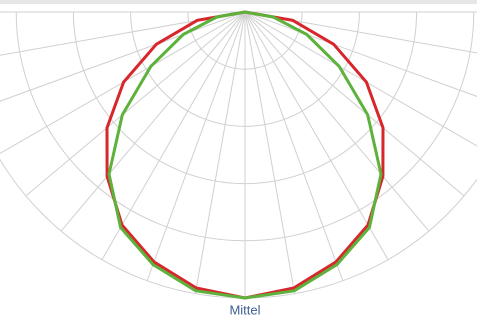  What do you see at coordinates (238, 2) in the screenshot?
I see `top-bar` at bounding box center [238, 2].